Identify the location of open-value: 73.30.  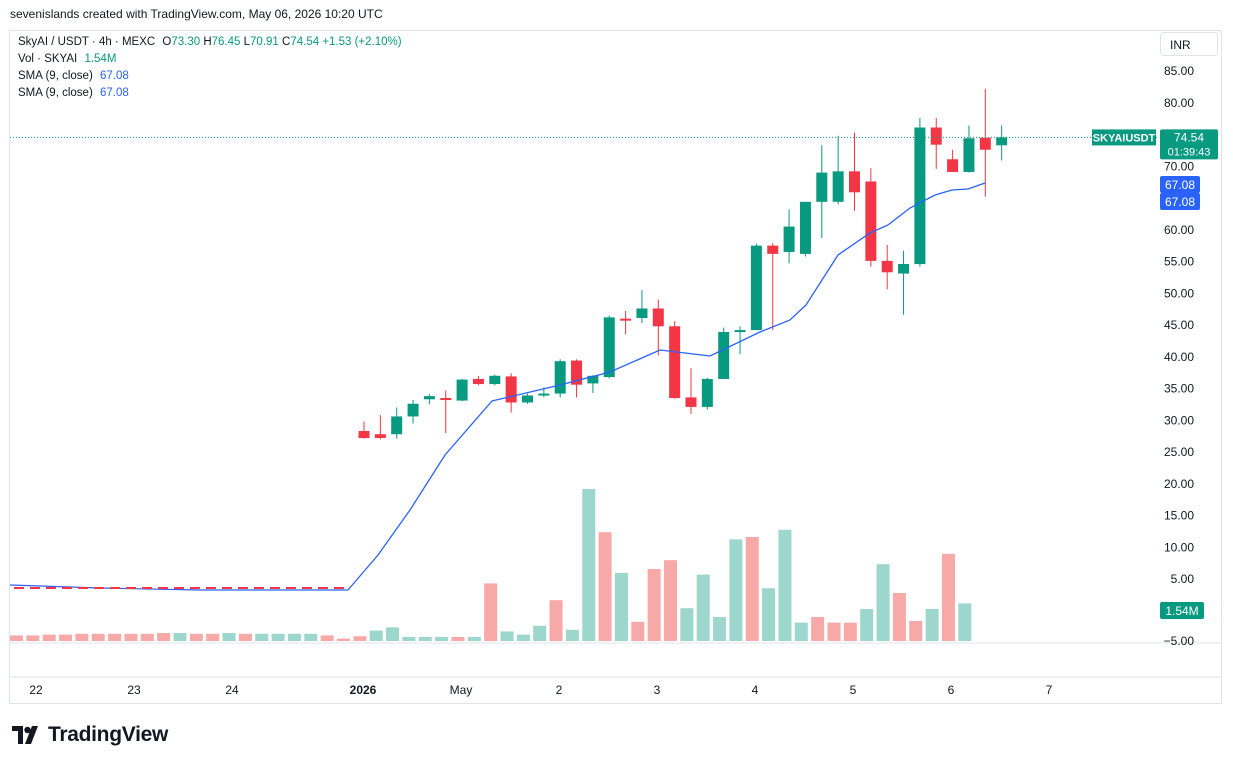
(186, 42).